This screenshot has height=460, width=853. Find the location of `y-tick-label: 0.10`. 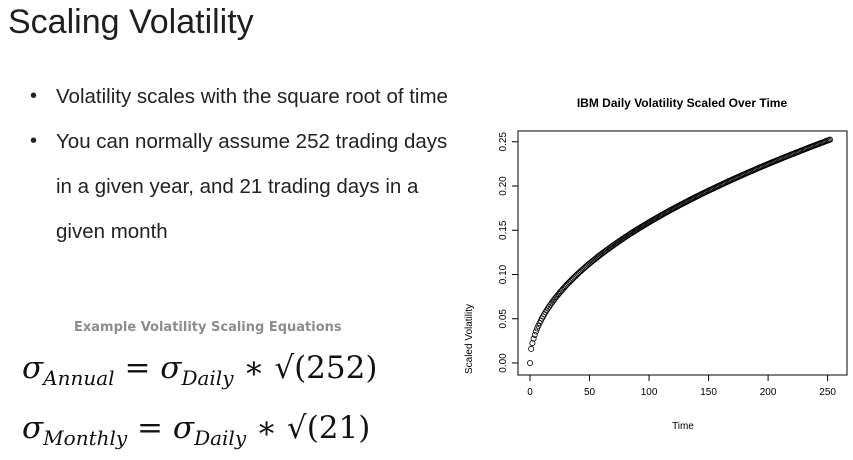

y-tick-label: 0.10 is located at coordinates (503, 274).